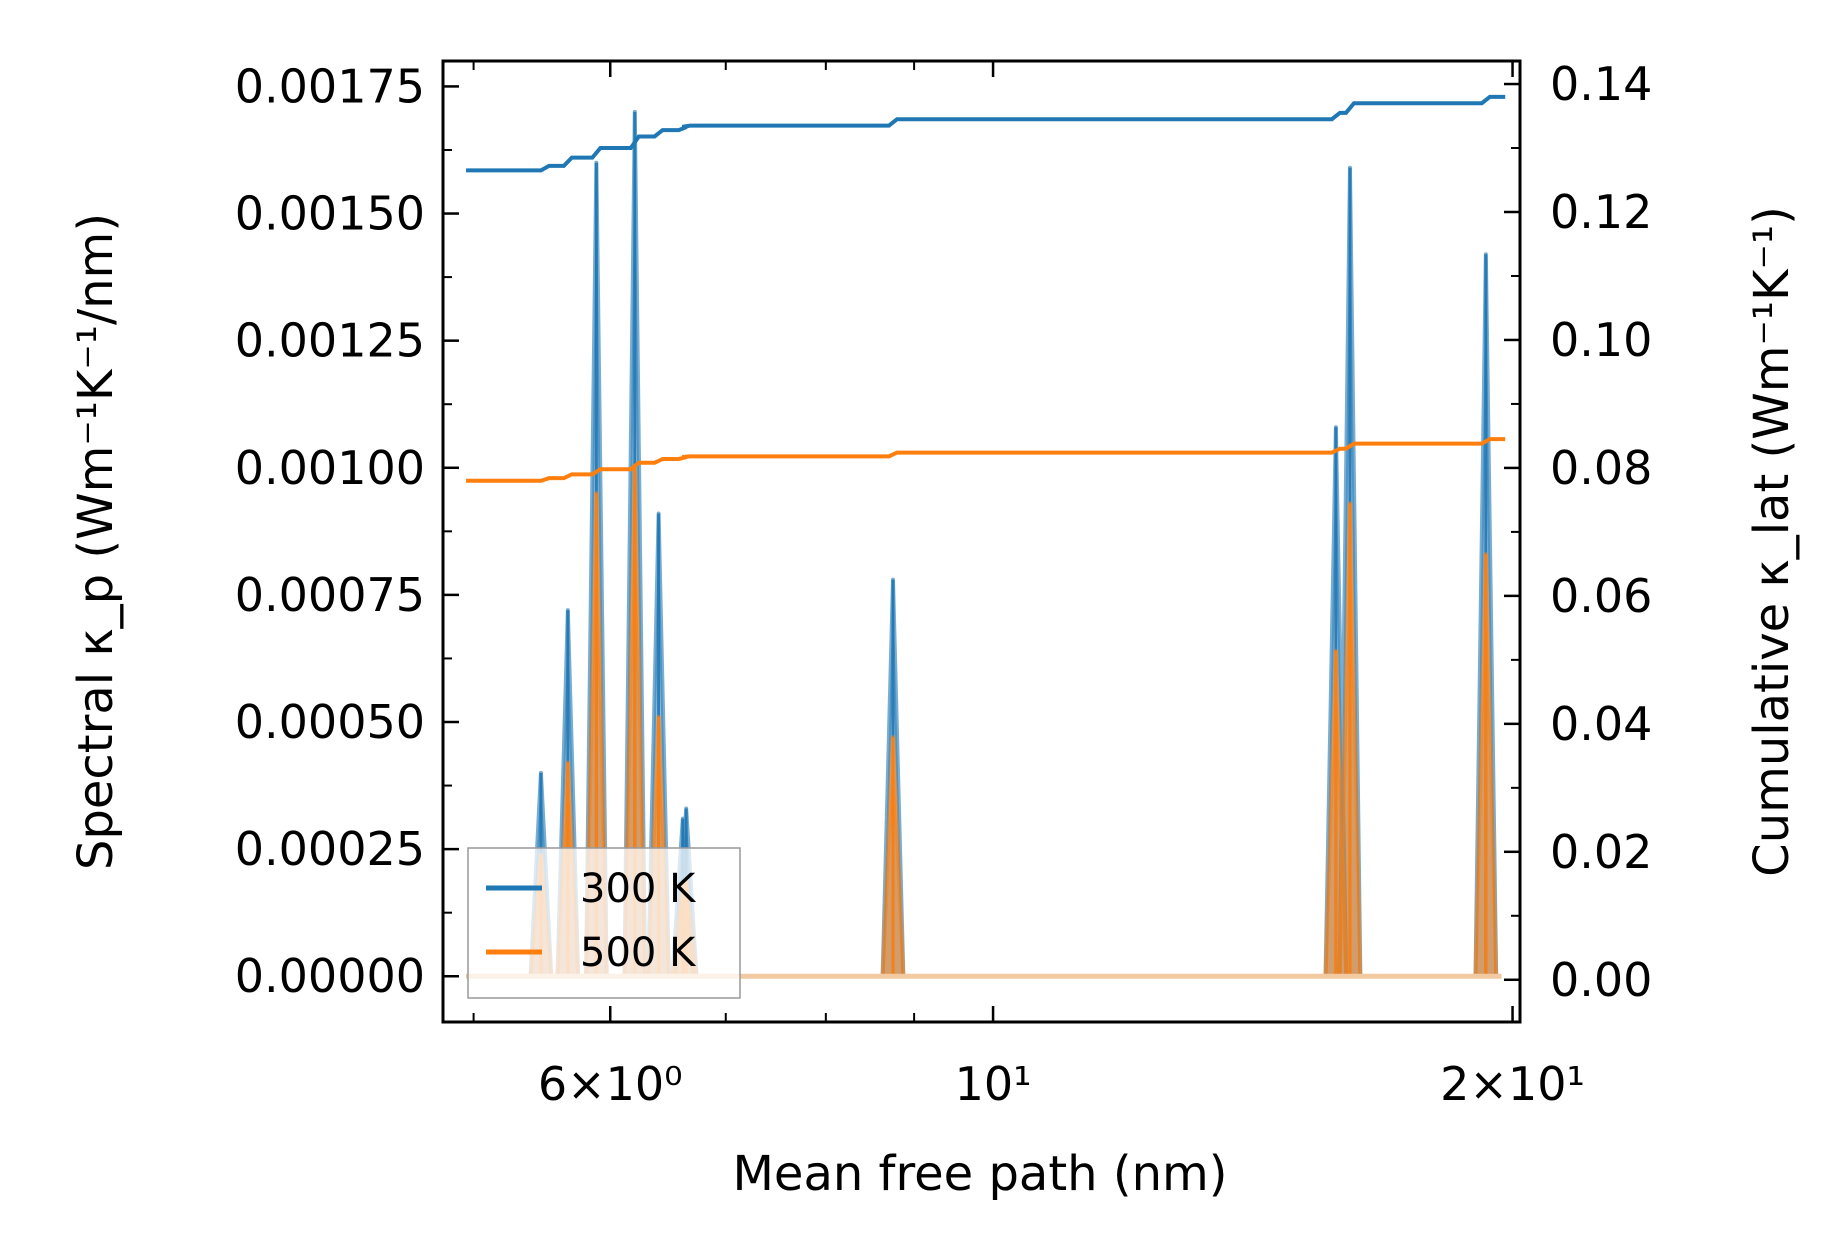 This screenshot has height=1254, width=1827. What do you see at coordinates (330, 595) in the screenshot?
I see `y-tick-label: 0.00075` at bounding box center [330, 595].